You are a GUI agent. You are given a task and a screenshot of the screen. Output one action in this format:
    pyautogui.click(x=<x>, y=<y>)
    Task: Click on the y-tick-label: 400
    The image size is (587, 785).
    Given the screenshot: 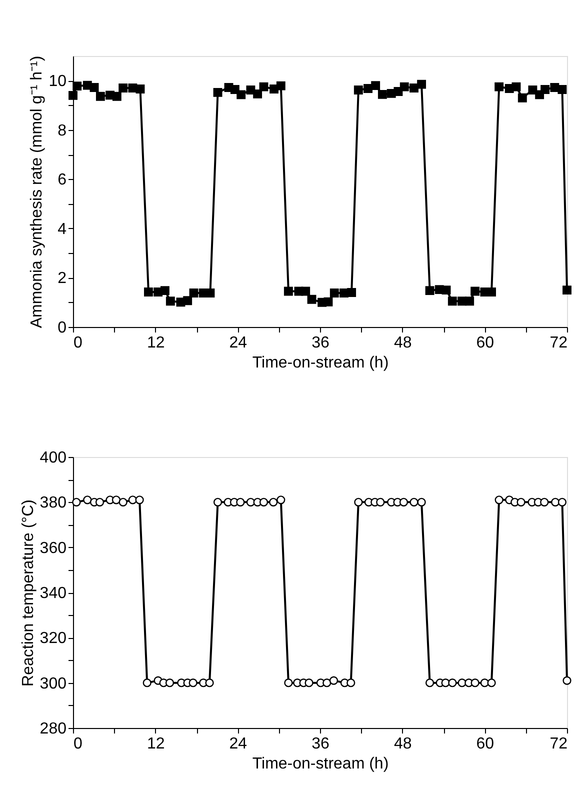 What is the action you would take?
    pyautogui.click(x=53, y=458)
    